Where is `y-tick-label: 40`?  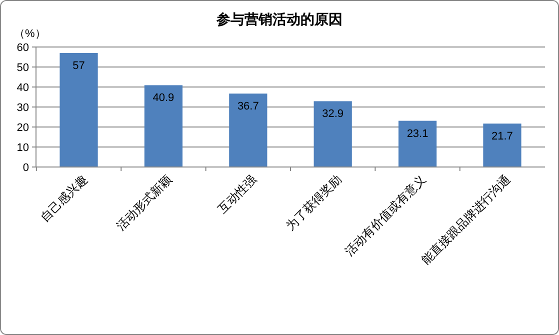
y-tick-label: 40 is located at coordinates (22, 88).